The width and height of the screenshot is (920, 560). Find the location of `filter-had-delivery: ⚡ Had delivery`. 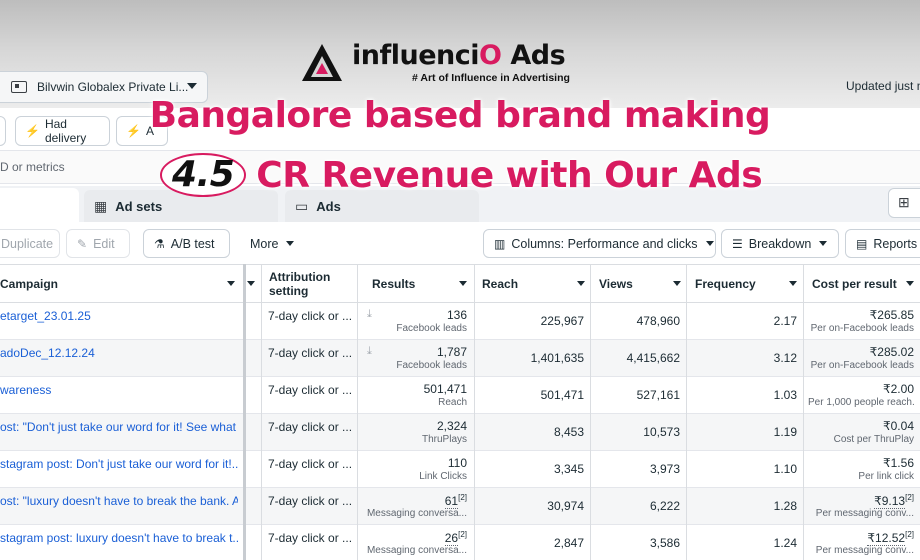

filter-had-delivery: ⚡ Had delivery is located at coordinates (62, 131).